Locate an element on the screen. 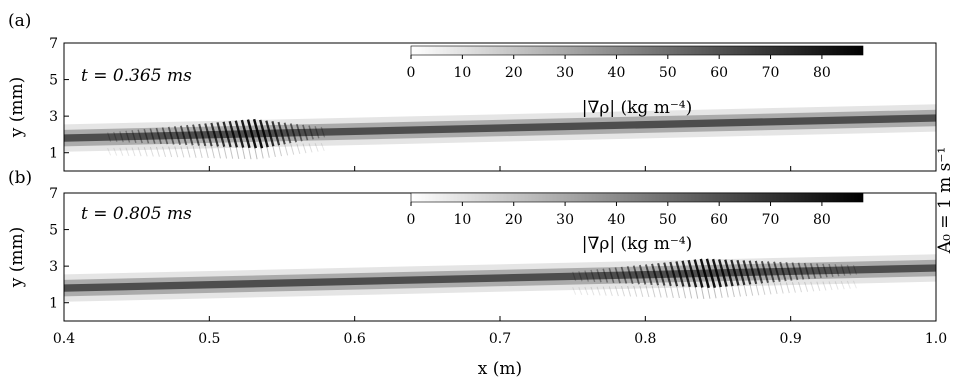  x-tick-label: 0.8 is located at coordinates (645, 339).